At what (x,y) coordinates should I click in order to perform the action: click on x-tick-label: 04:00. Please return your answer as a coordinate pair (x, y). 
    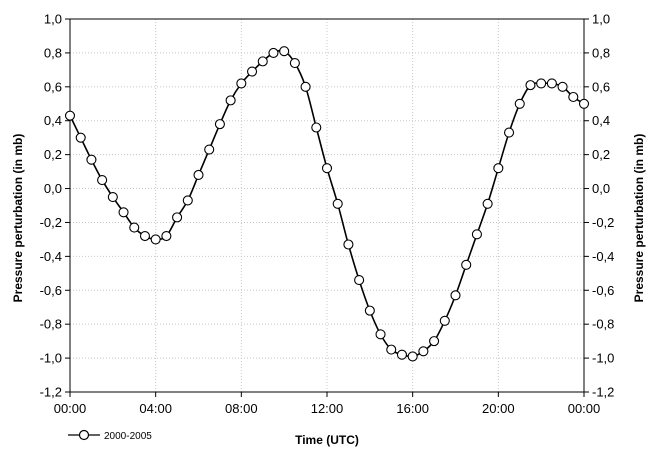
    Looking at the image, I should click on (155, 408).